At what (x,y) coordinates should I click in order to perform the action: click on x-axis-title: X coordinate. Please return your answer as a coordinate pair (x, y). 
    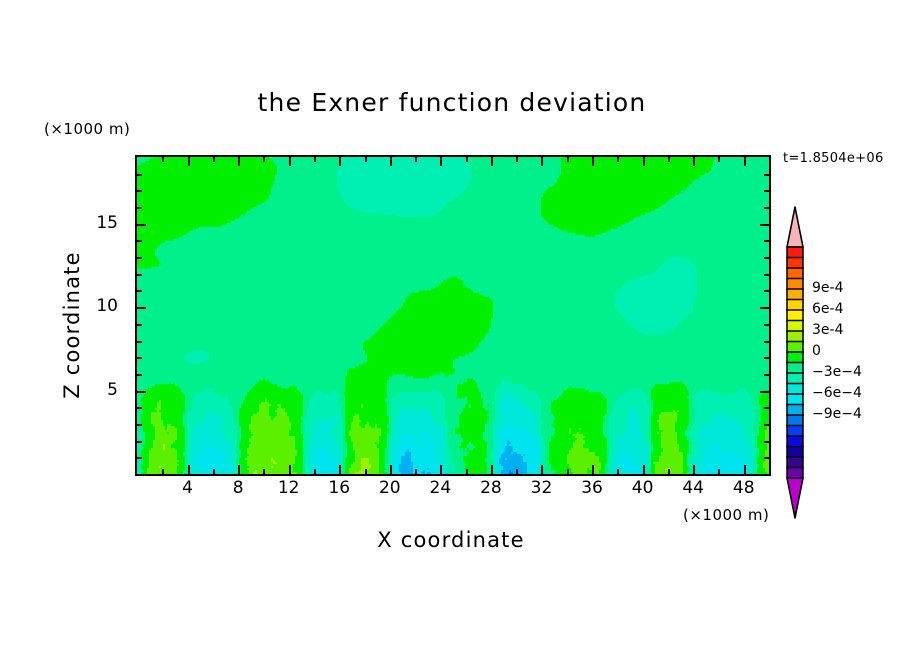
    Looking at the image, I should click on (451, 540).